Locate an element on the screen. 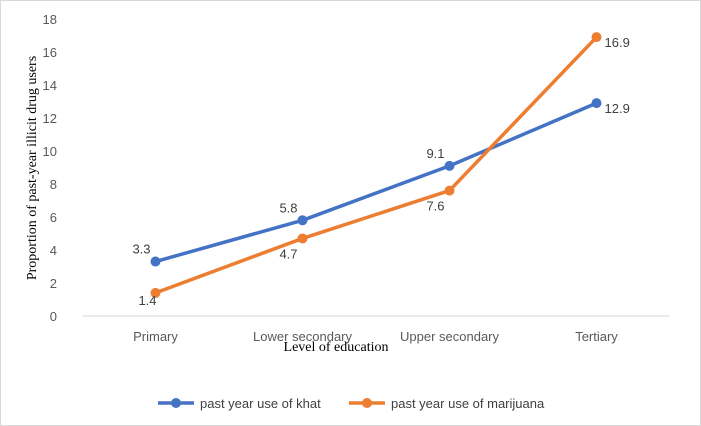 This screenshot has height=426, width=701. y-axis-ticks: 0 2 4 6 8 10 12 14 16 18 is located at coordinates (50, 168).